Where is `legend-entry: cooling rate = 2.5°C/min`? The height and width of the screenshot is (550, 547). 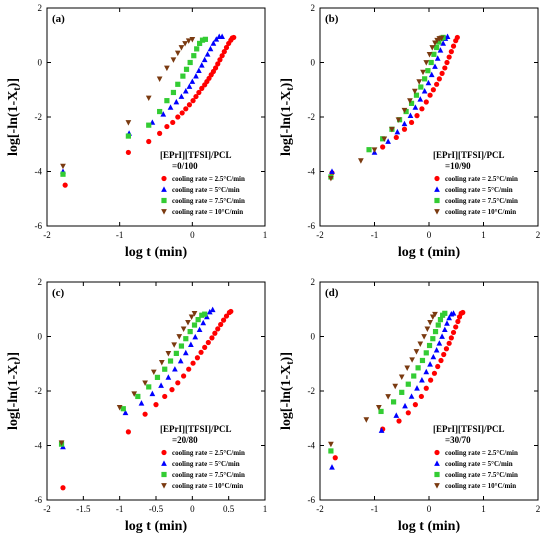 legend-entry: cooling rate = 2.5°C/min is located at coordinates (481, 453).